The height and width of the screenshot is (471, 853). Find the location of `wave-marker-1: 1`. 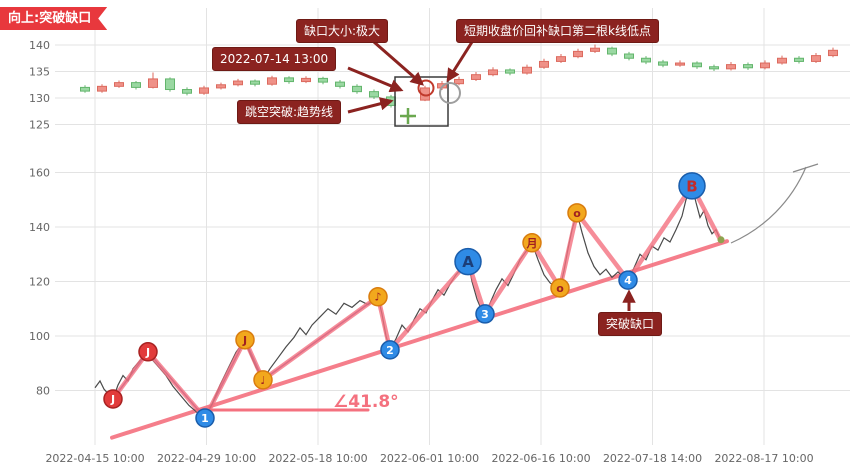

wave-marker-1: 1 is located at coordinates (205, 418).